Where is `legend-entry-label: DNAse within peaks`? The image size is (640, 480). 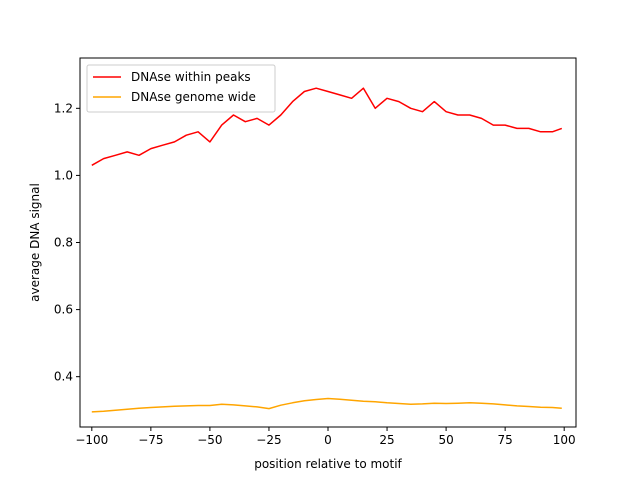
legend-entry-label: DNAse within peaks is located at coordinates (191, 77).